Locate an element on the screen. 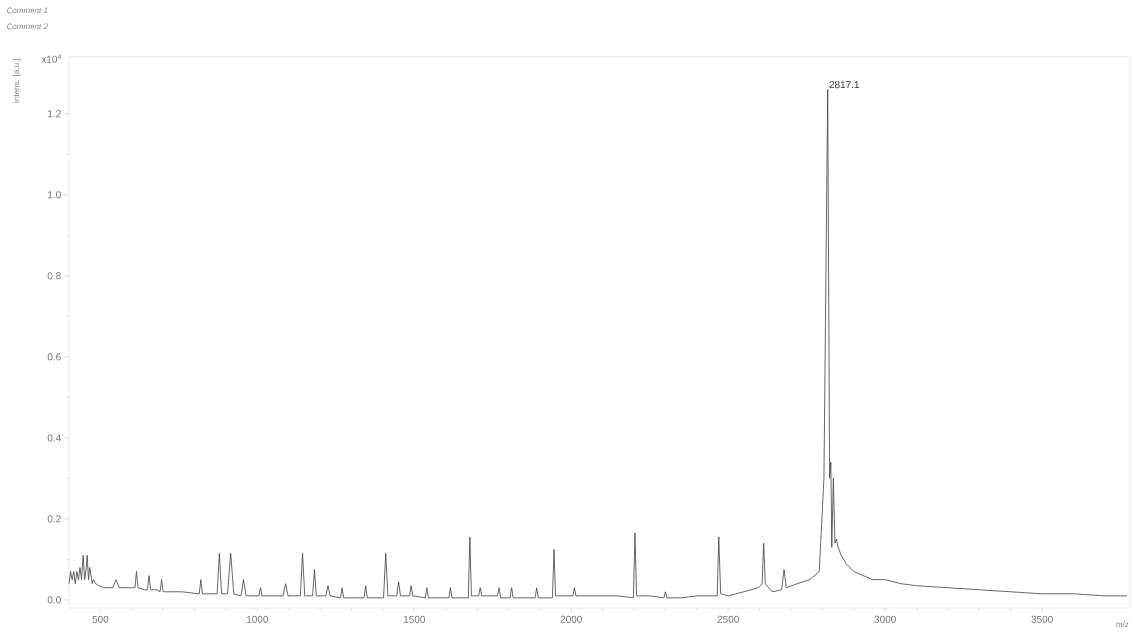 The image size is (1133, 638). x-axis-title: m/z is located at coordinates (1122, 624).